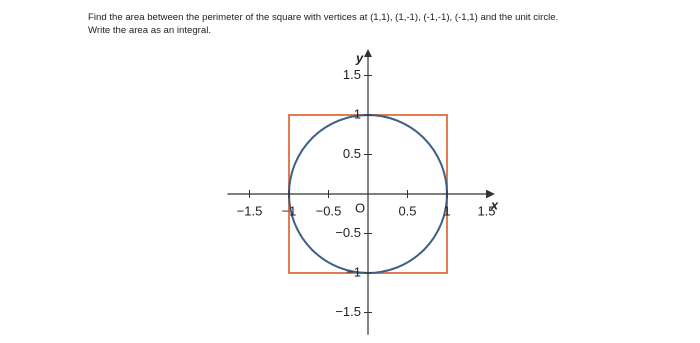 The height and width of the screenshot is (343, 700). Describe the element at coordinates (150, 30) in the screenshot. I see `question-line: Write the area as an integral.` at that location.